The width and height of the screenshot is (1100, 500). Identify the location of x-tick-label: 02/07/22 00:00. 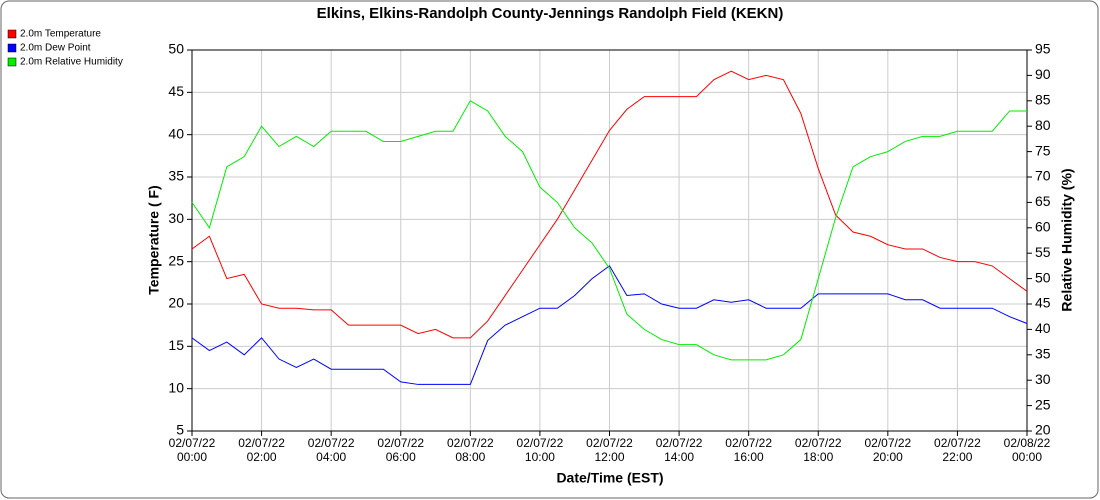
(192, 450).